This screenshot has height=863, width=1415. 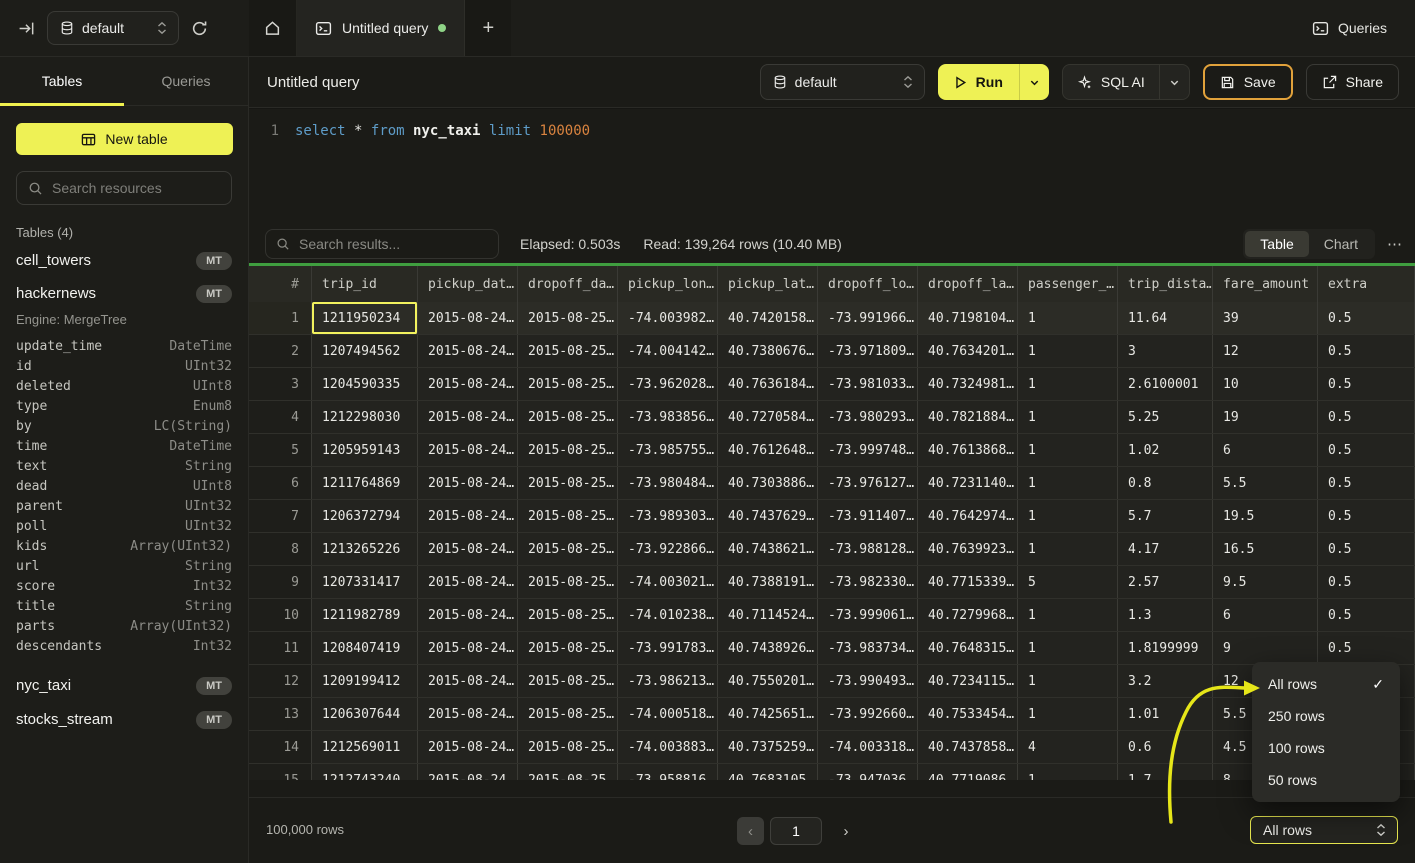 What do you see at coordinates (124, 427) in the screenshot?
I see `column-row: by LC(String)` at bounding box center [124, 427].